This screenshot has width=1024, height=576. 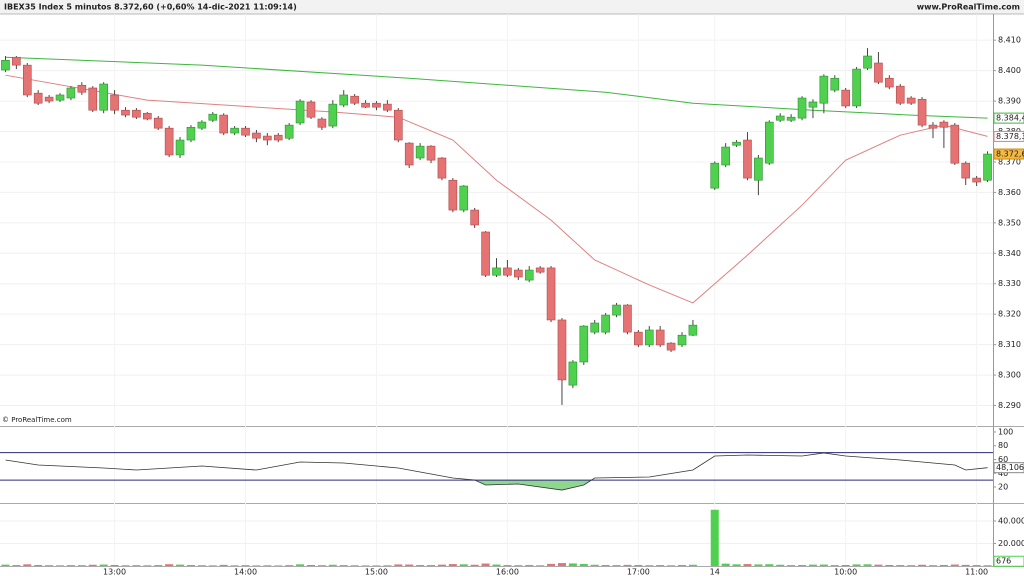 What do you see at coordinates (638, 572) in the screenshot?
I see `x-tick-label: 17:00` at bounding box center [638, 572].